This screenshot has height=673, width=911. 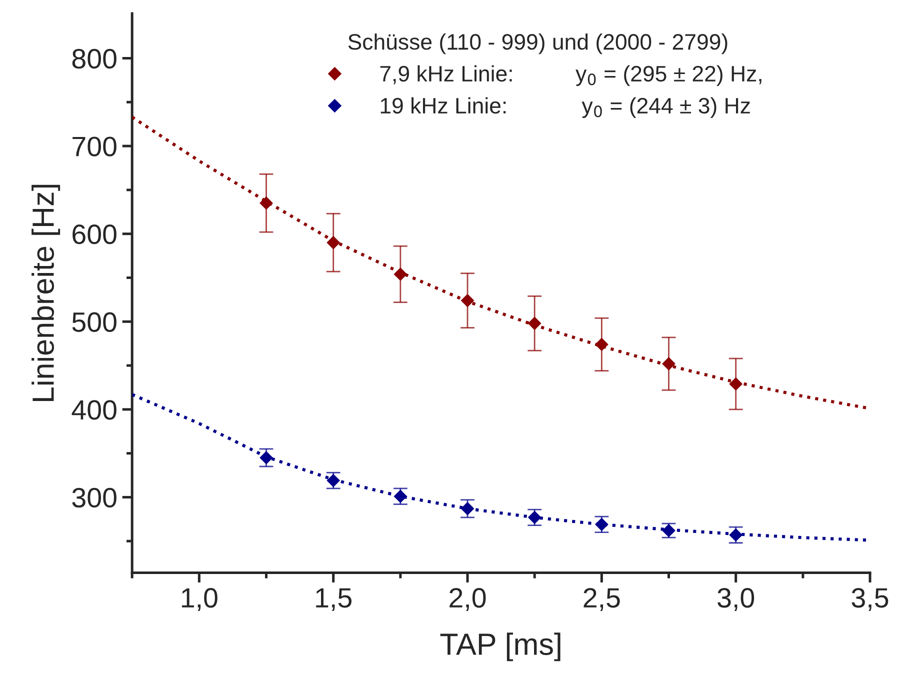 What do you see at coordinates (602, 599) in the screenshot?
I see `x-tick-label: 2,5` at bounding box center [602, 599].